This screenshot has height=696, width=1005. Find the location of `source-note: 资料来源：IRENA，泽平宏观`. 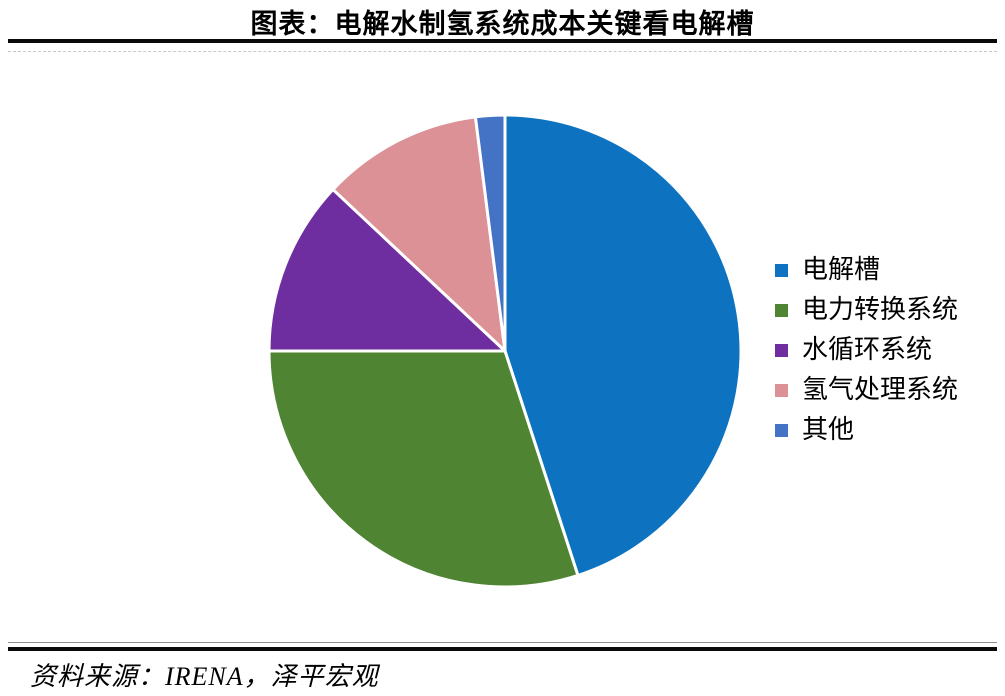

source-note: 资料来源：IRENA，泽平宏观 is located at coordinates (204, 676).